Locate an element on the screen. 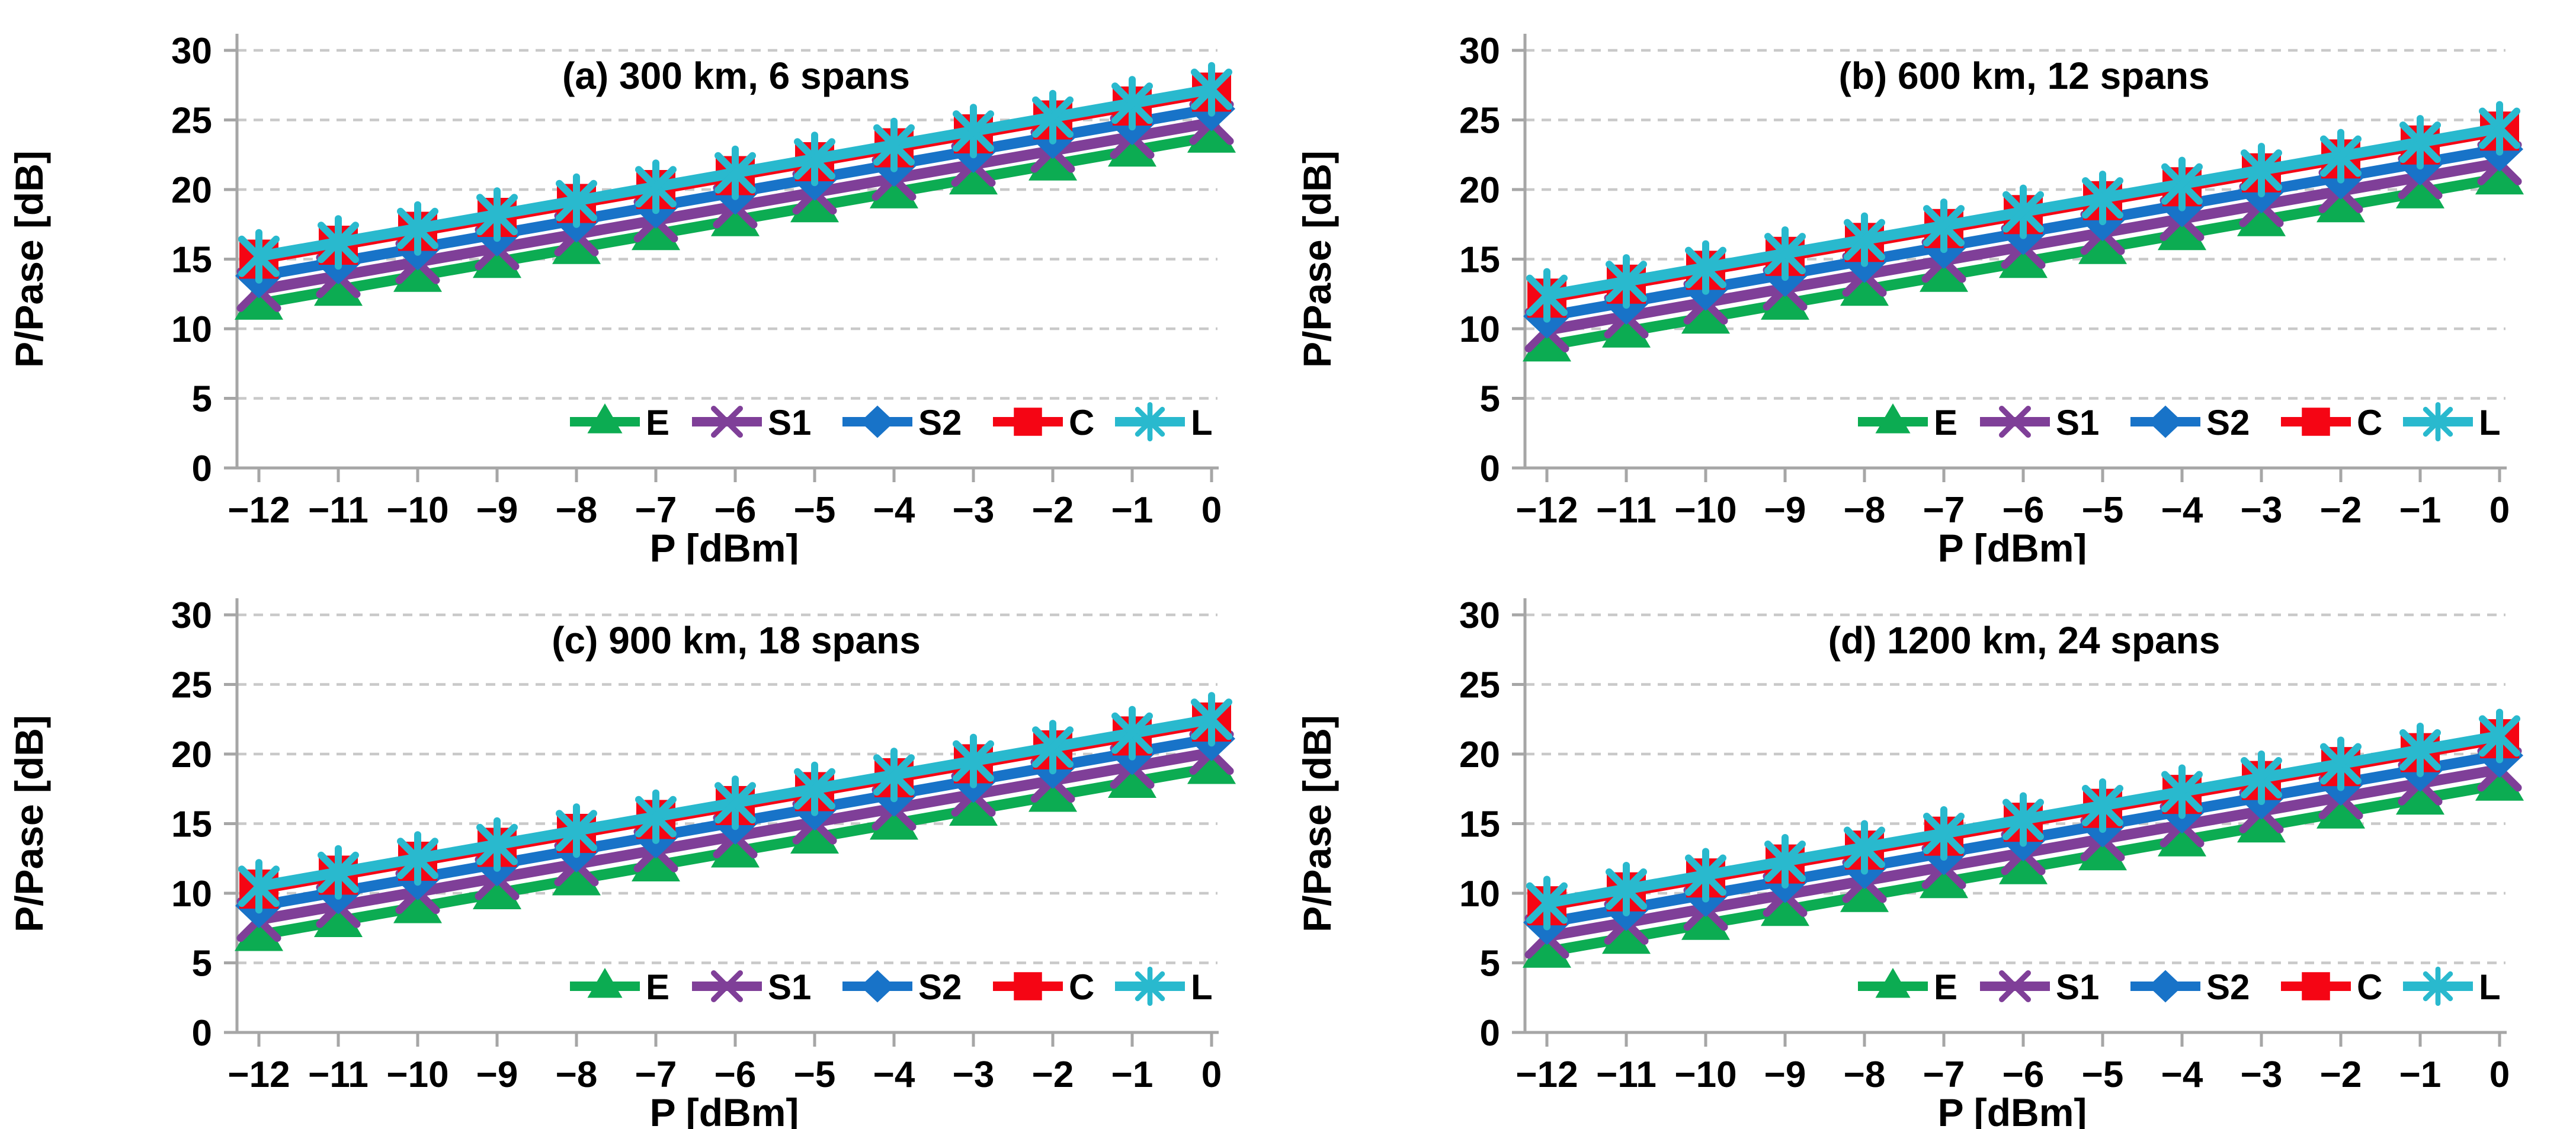 This screenshot has height=1129, width=2576. legend-label: S1 is located at coordinates (789, 422).